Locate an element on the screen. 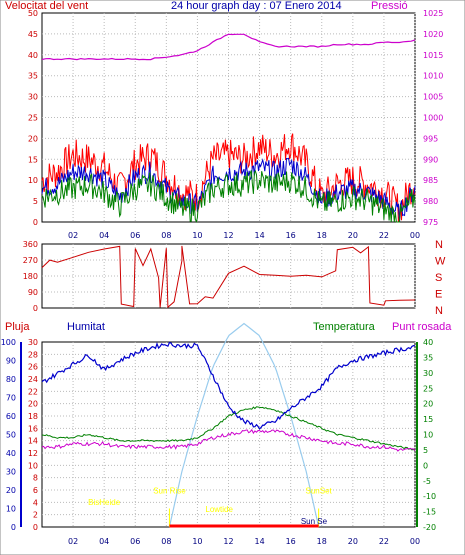 The image size is (465, 555). rain-y-tick: 14 is located at coordinates (33, 441).